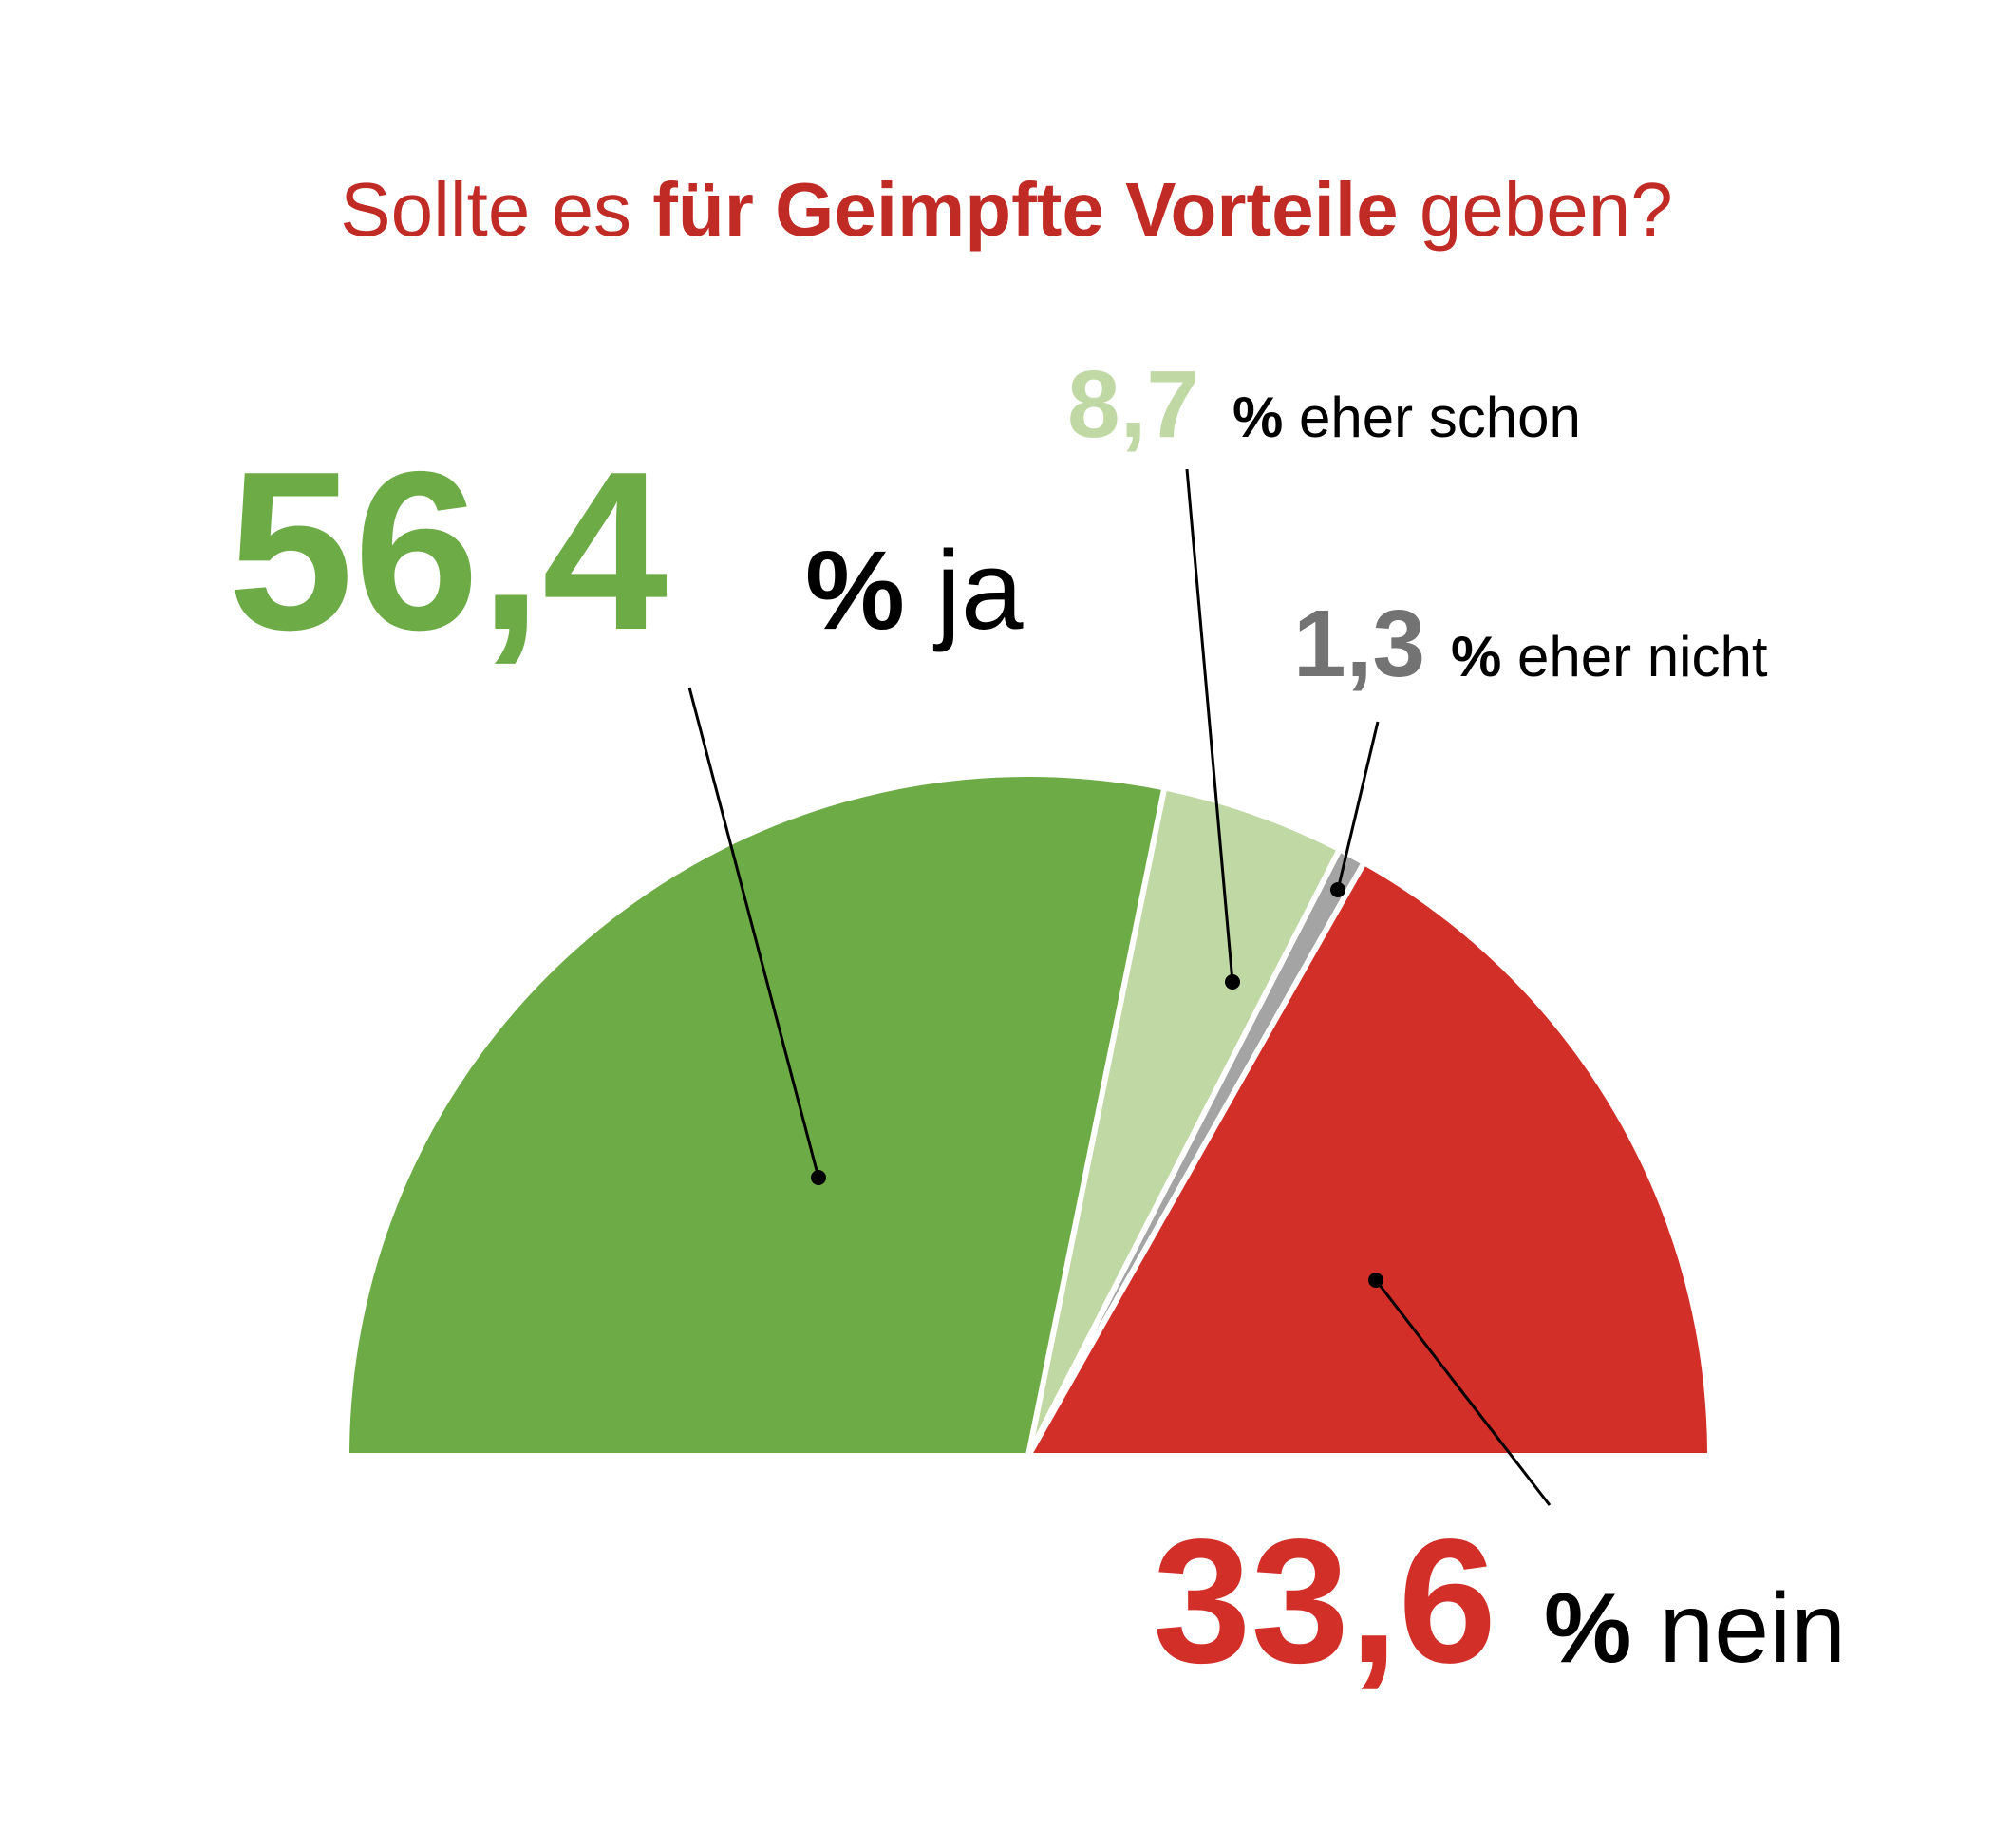  What do you see at coordinates (1440, 417) in the screenshot?
I see `slice-label-text: eher schon` at bounding box center [1440, 417].